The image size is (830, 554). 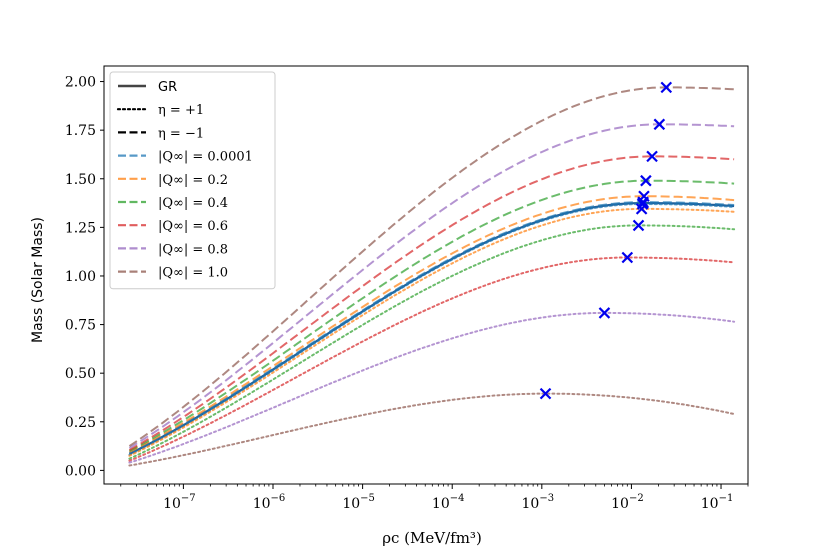 What do you see at coordinates (538, 502) in the screenshot?
I see `x-tick-label-4: 10⁻³` at bounding box center [538, 502].